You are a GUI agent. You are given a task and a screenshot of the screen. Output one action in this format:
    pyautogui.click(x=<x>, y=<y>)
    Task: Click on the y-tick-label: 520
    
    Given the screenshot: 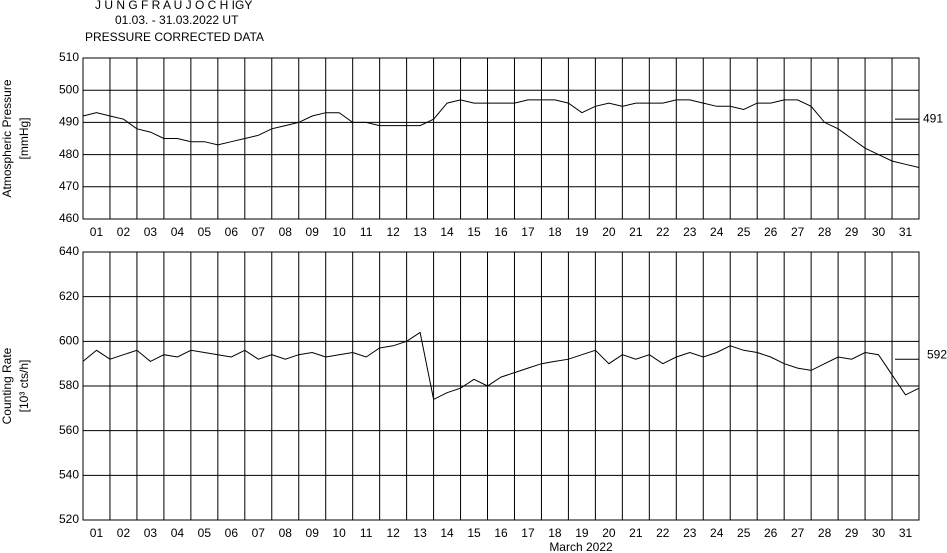 What is the action you would take?
    pyautogui.click(x=69, y=519)
    